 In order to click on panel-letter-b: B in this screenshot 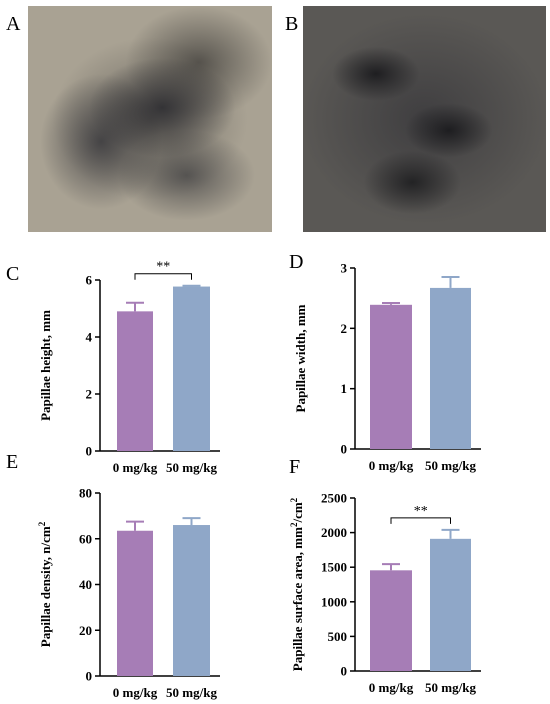, I will do `click(292, 24)`.